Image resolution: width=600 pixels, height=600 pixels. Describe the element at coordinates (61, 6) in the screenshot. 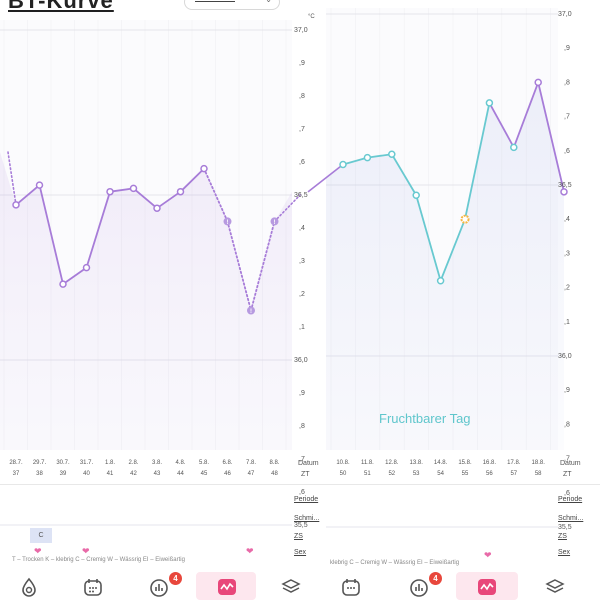

I see `page-title: BT-Kurve` at that location.